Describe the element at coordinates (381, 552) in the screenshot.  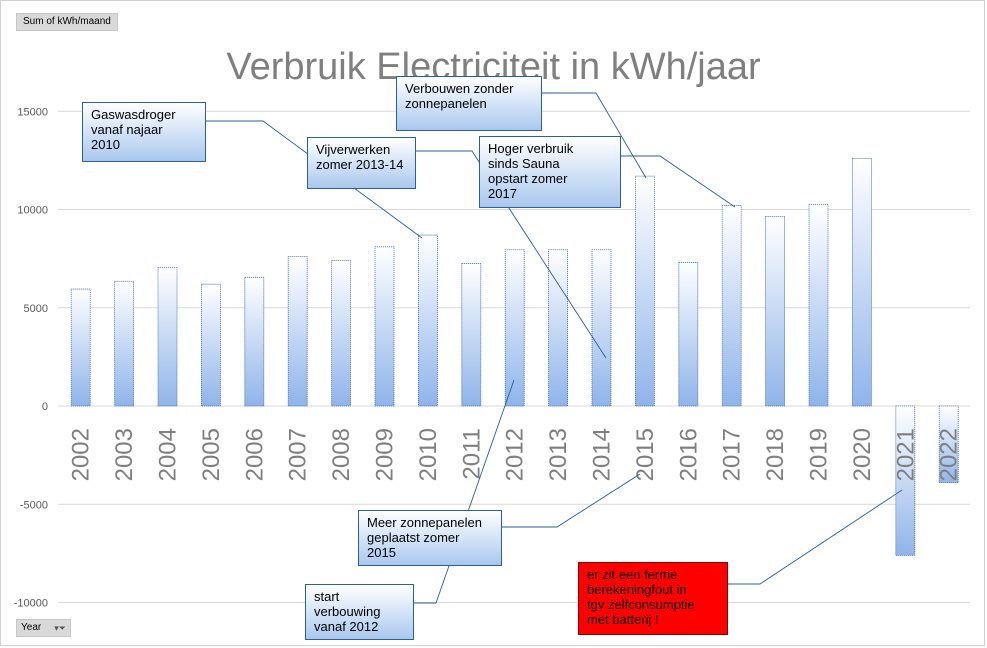
I see `callout-line: 2015` at that location.